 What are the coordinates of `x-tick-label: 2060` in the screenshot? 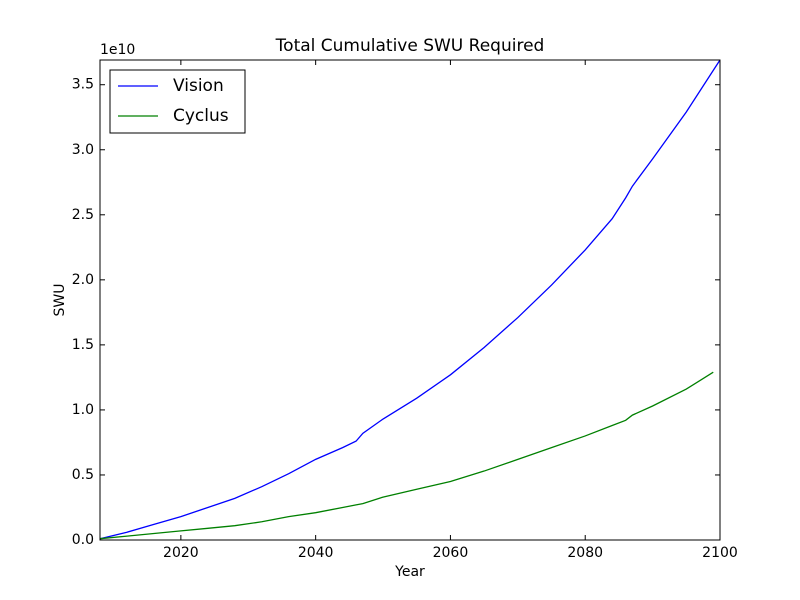 It's located at (451, 553).